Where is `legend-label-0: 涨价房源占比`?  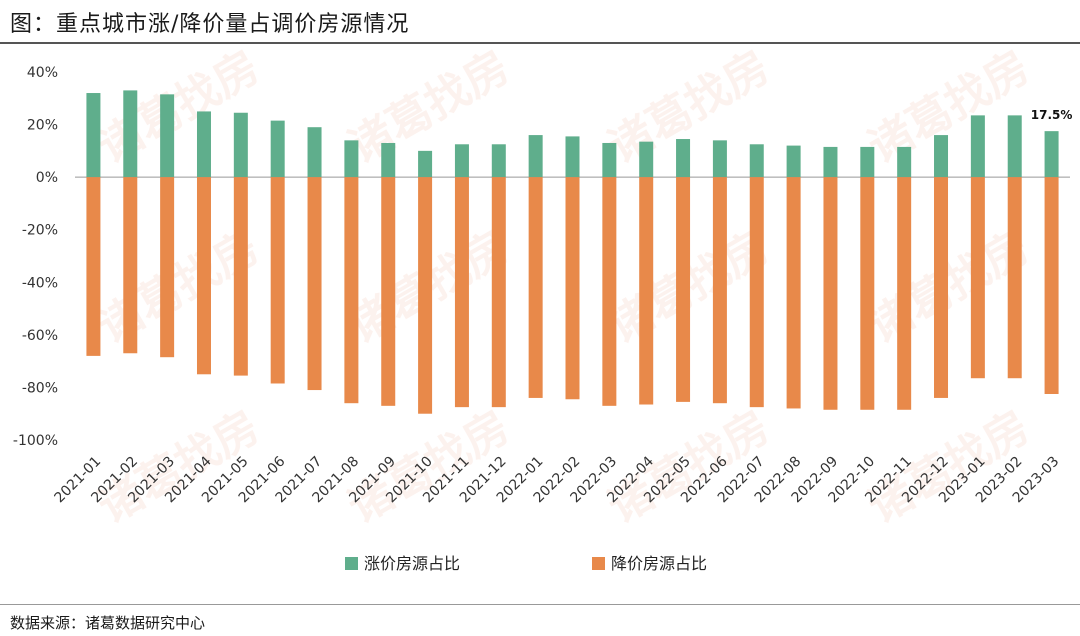
legend-label-0: 涨价房源占比 is located at coordinates (412, 563).